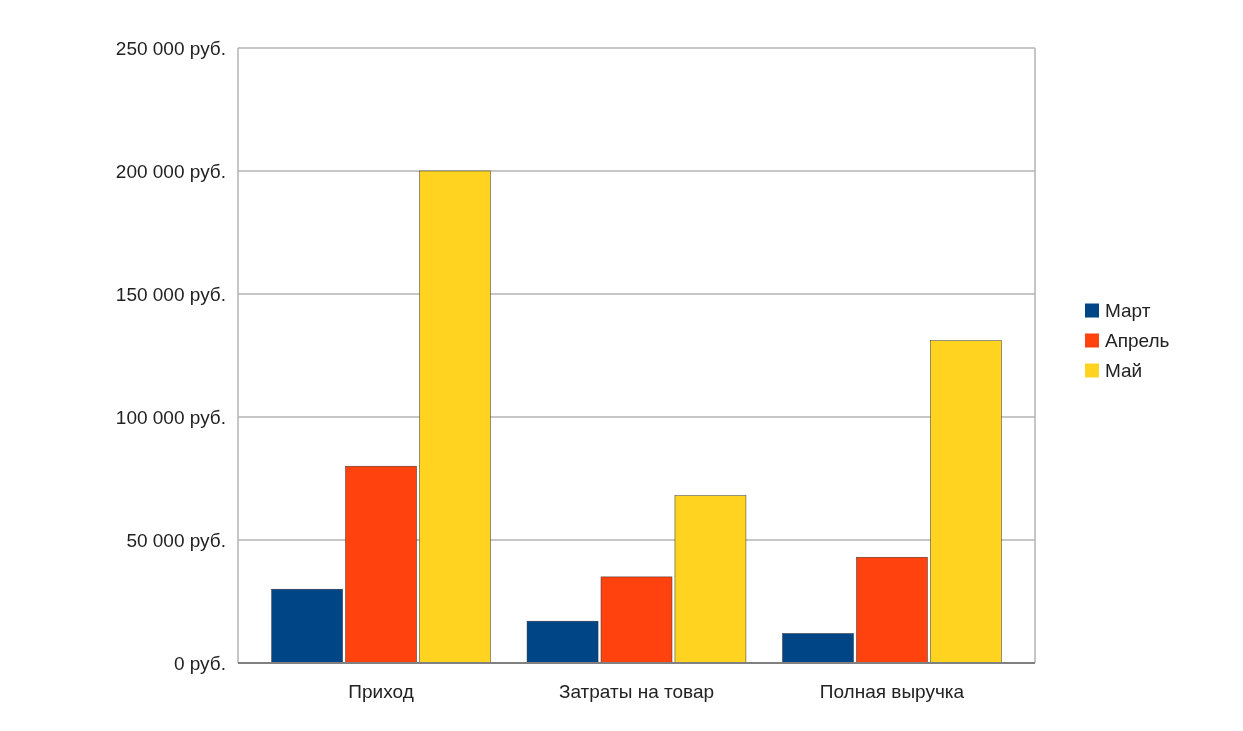 The width and height of the screenshot is (1243, 731). Describe the element at coordinates (170, 417) in the screenshot. I see `y-tick-label: 100 000 руб.` at that location.